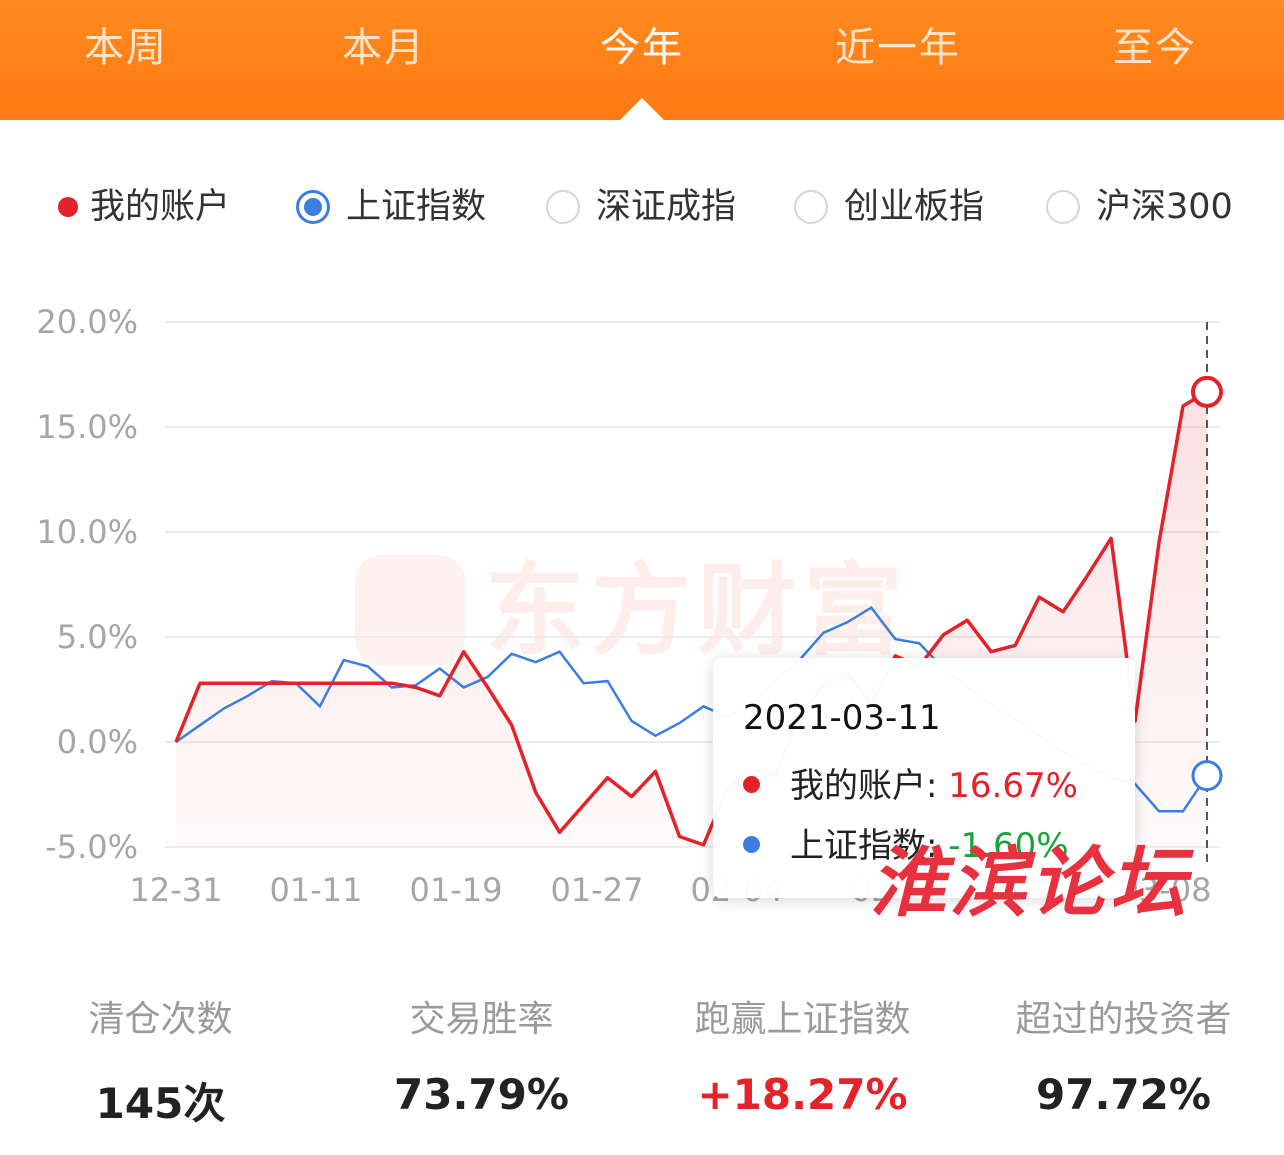  Describe the element at coordinates (97, 742) in the screenshot. I see `y-tick-label: 0.0%` at that location.